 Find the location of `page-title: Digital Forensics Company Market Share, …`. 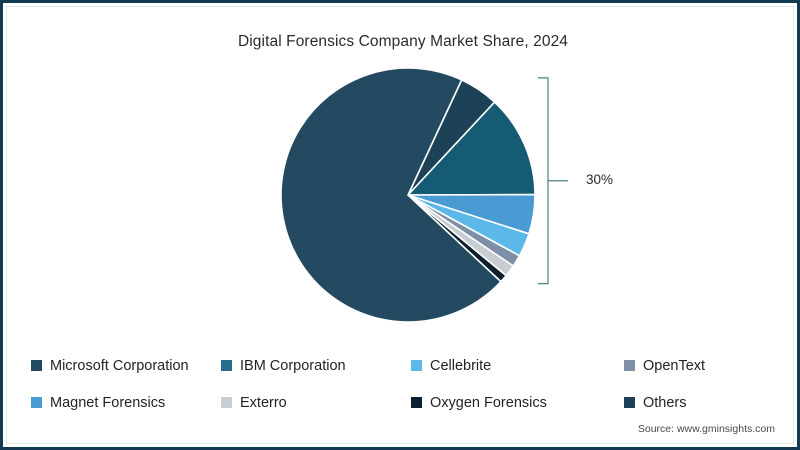

page-title: Digital Forensics Company Market Share, … is located at coordinates (403, 41).